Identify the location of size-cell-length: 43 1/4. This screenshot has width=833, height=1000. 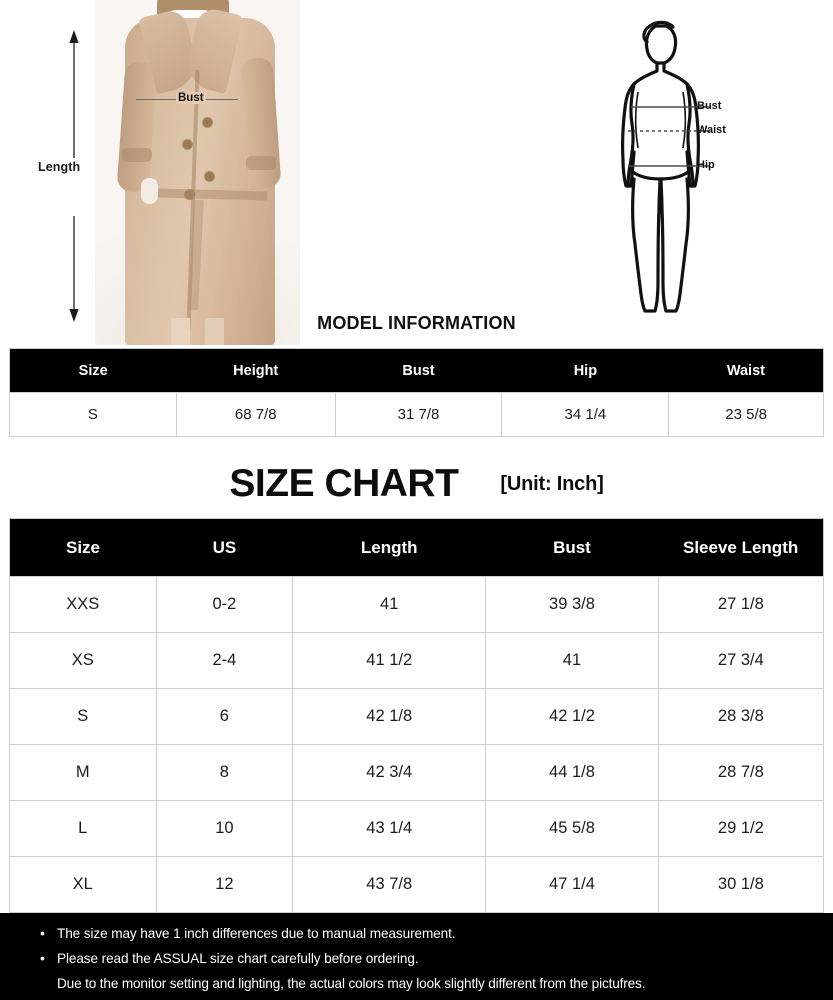
(389, 828).